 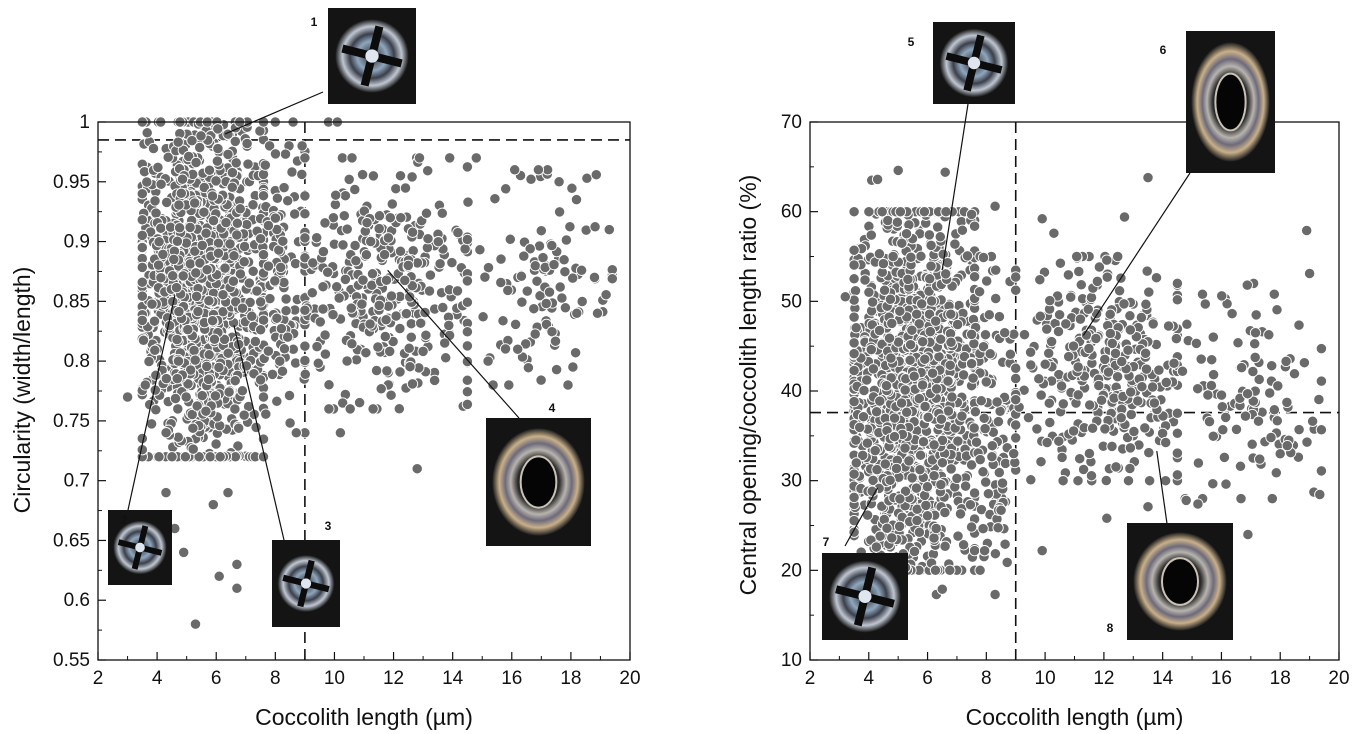 What do you see at coordinates (1103, 678) in the screenshot?
I see `panel-2-x-tick-label: 12` at bounding box center [1103, 678].